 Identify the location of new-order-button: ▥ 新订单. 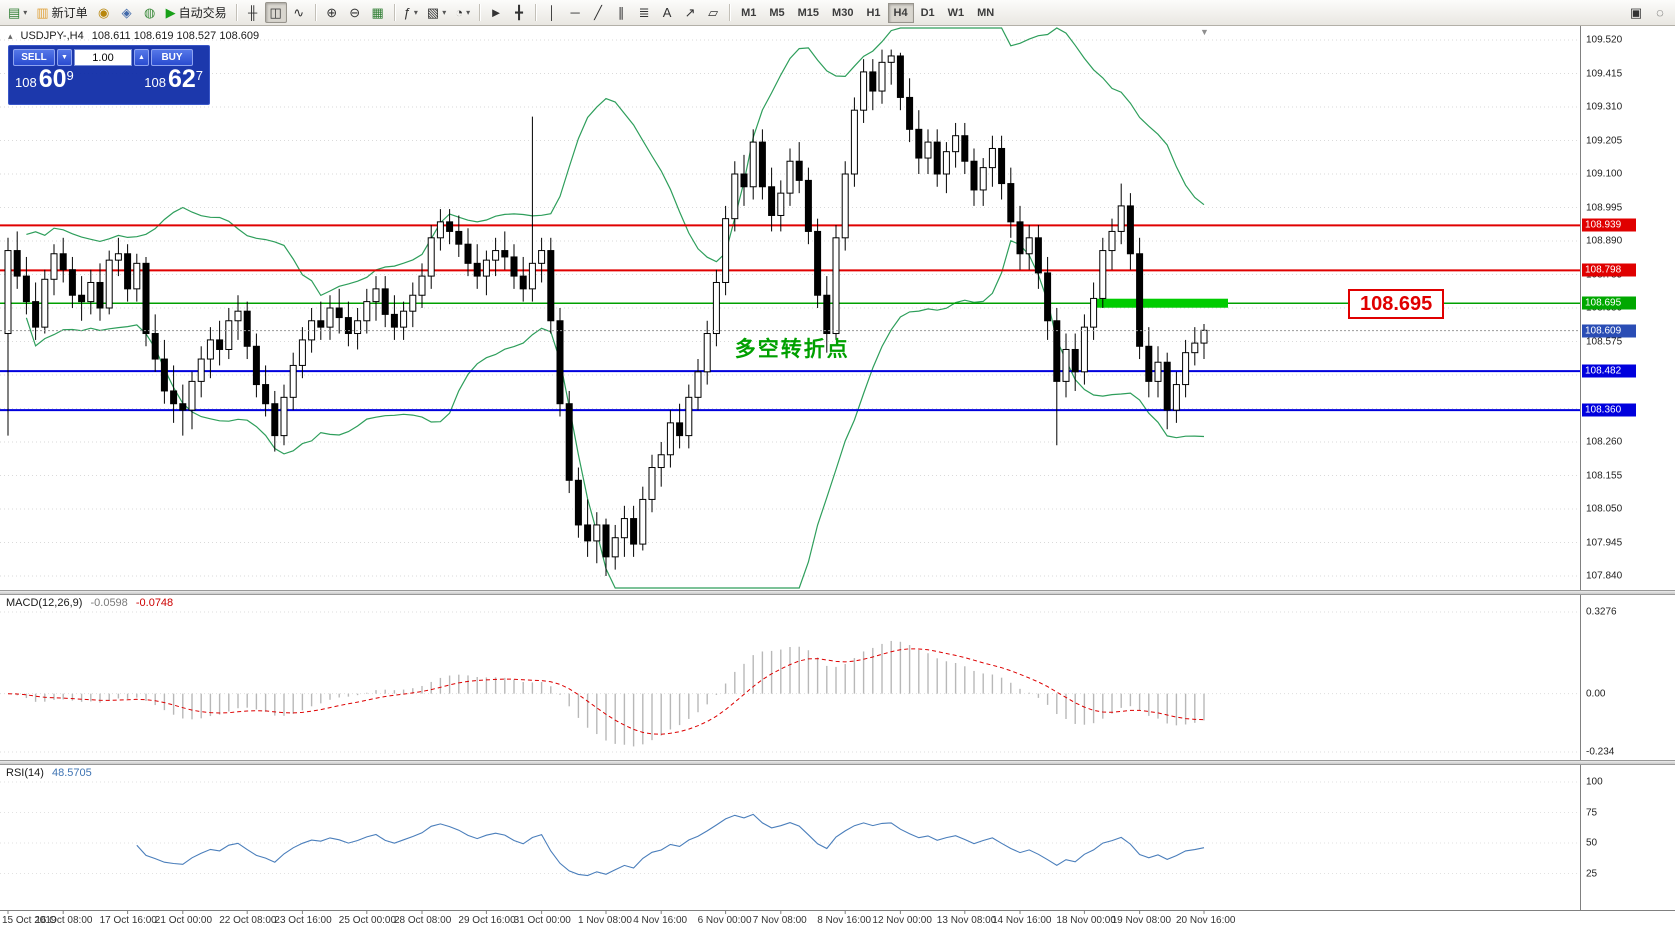
(61, 12).